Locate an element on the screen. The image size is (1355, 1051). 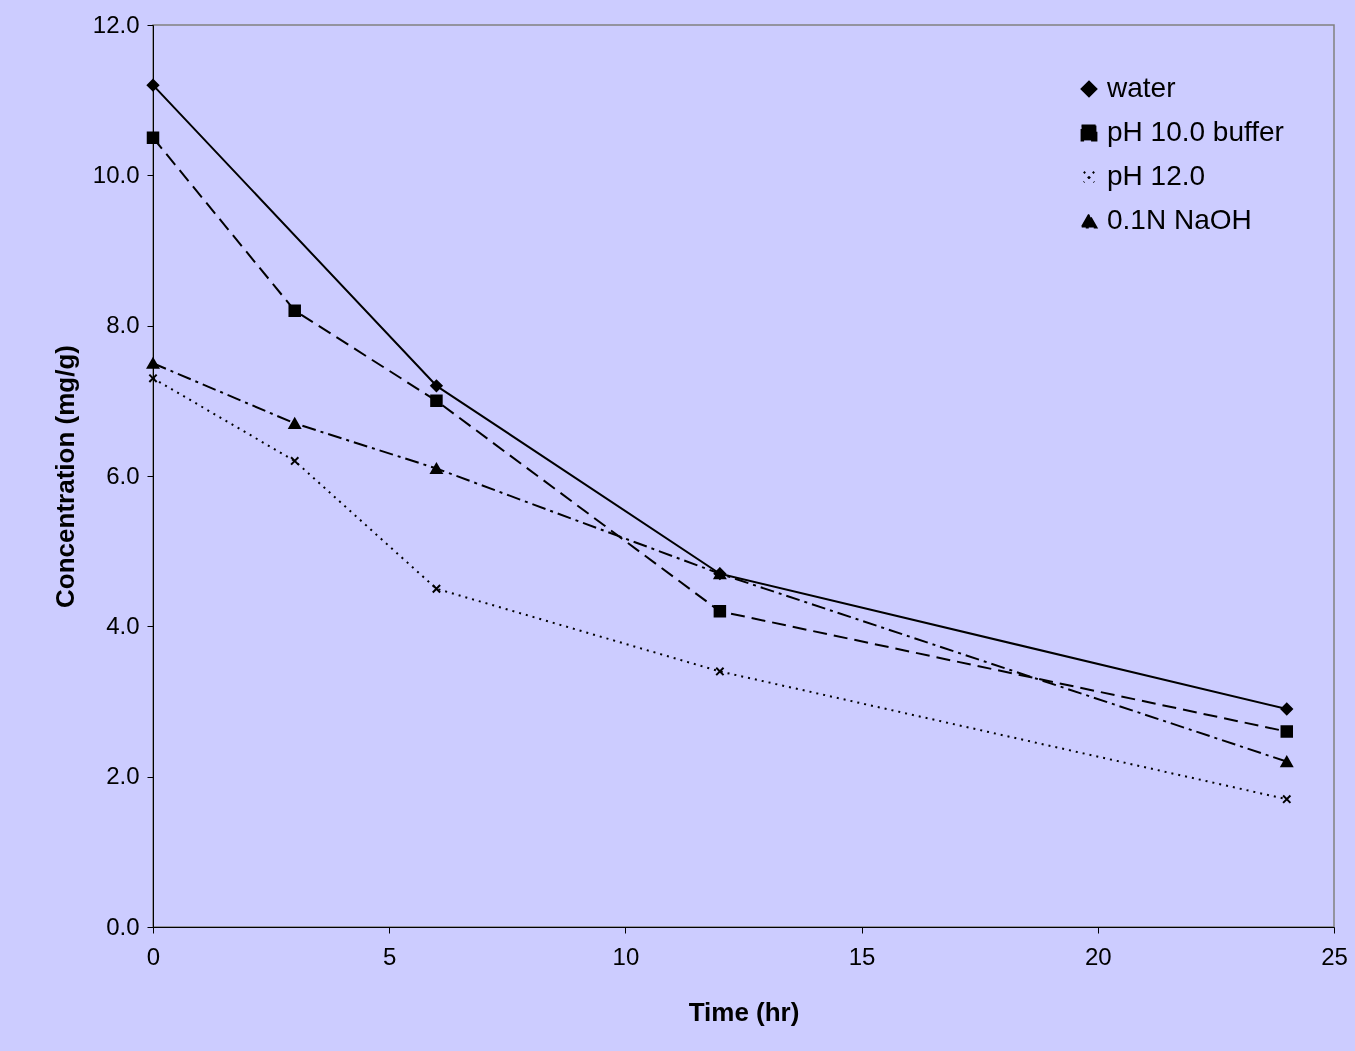
x-tick-label: 20 is located at coordinates (1098, 956).